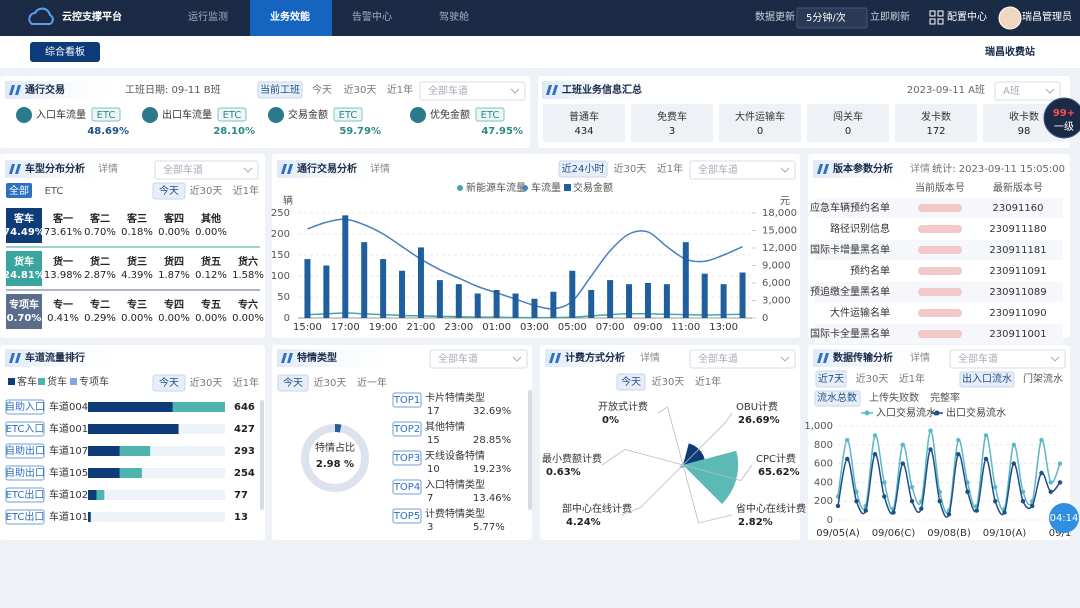  What do you see at coordinates (68, 494) in the screenshot?
I see `lane-name: 车道102` at bounding box center [68, 494].